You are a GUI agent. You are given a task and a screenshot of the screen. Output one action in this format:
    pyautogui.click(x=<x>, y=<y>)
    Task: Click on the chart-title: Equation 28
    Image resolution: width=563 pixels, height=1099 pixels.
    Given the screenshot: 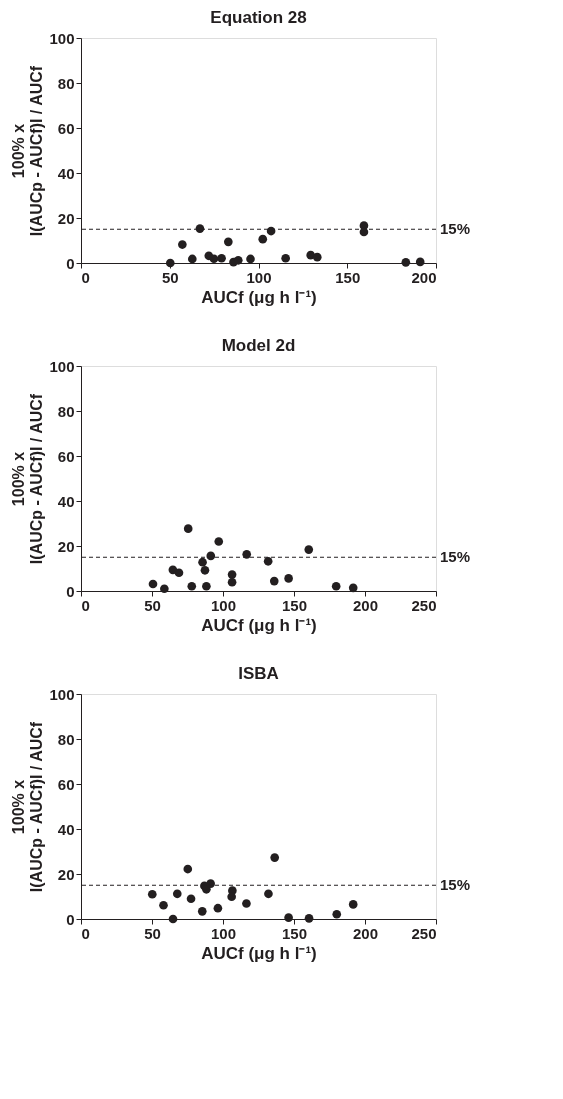 What is the action you would take?
    pyautogui.click(x=258, y=17)
    